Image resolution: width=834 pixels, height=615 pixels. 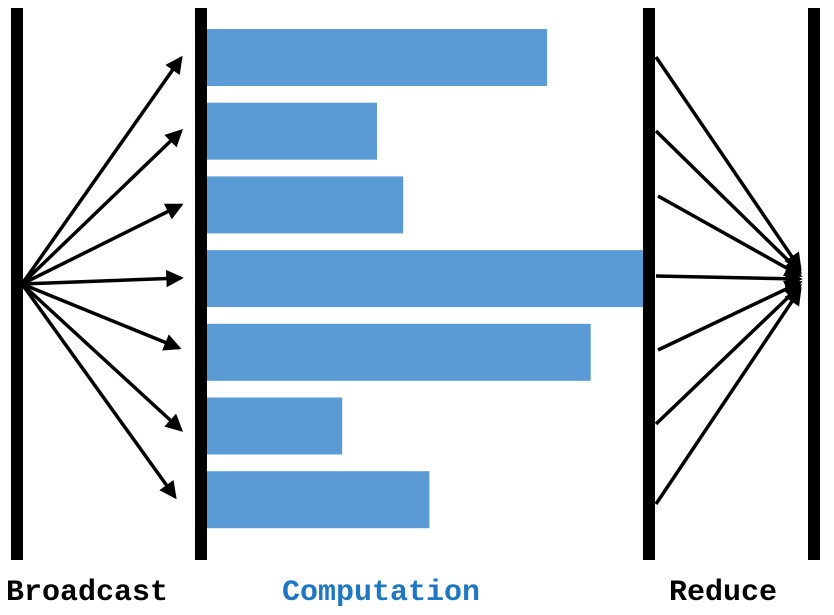 What do you see at coordinates (17, 284) in the screenshot?
I see `start-barrier` at bounding box center [17, 284].